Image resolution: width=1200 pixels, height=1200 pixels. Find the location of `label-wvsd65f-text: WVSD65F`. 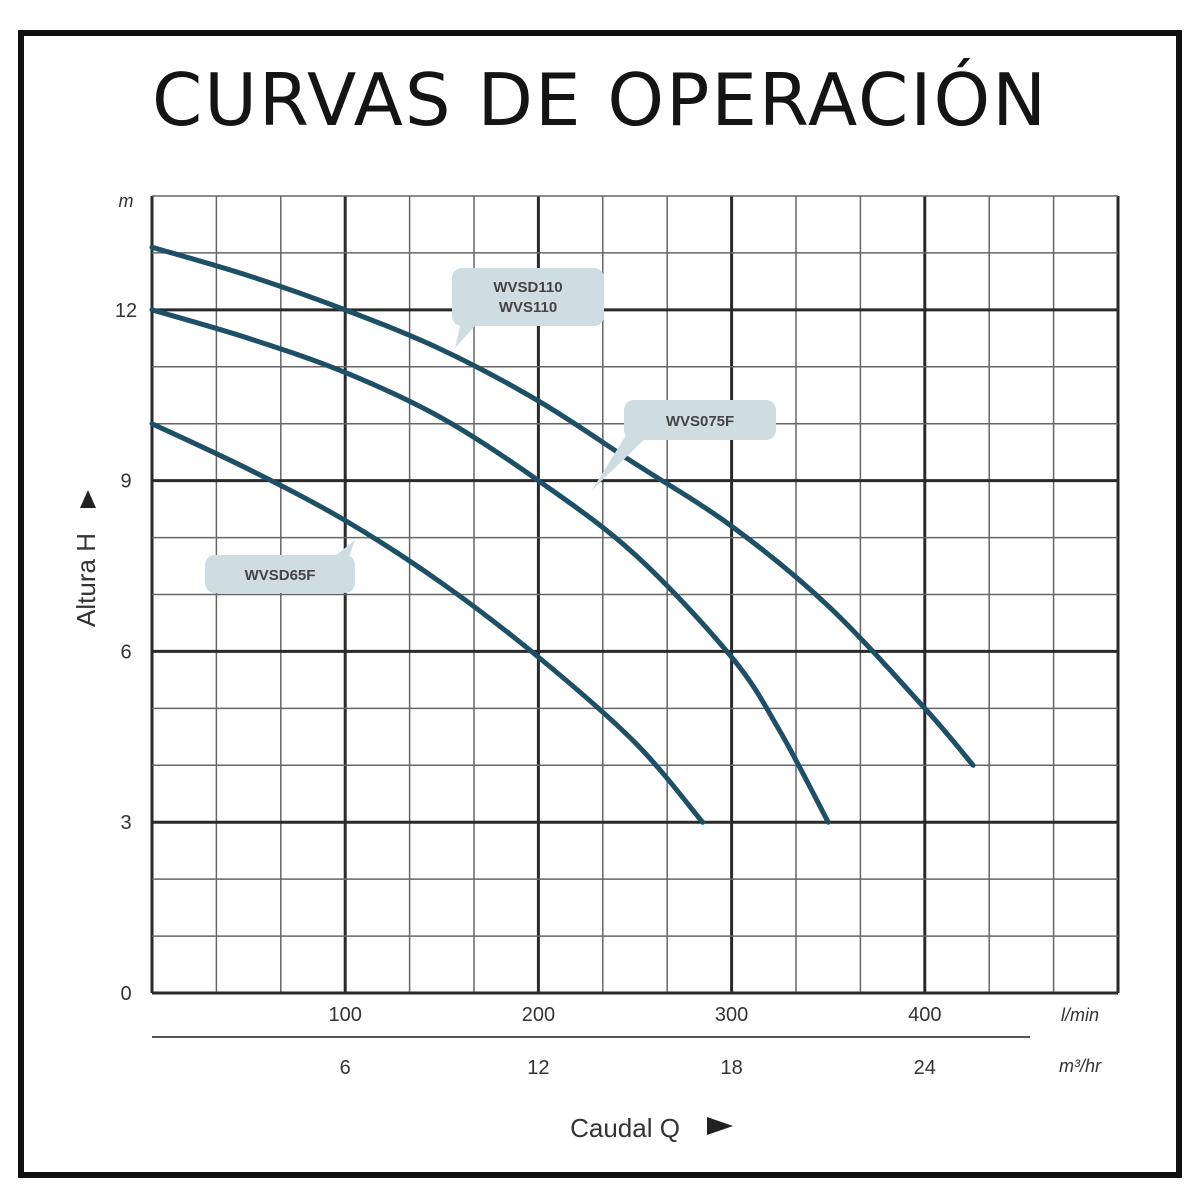

label-wvsd65f-text: WVSD65F is located at coordinates (280, 575).